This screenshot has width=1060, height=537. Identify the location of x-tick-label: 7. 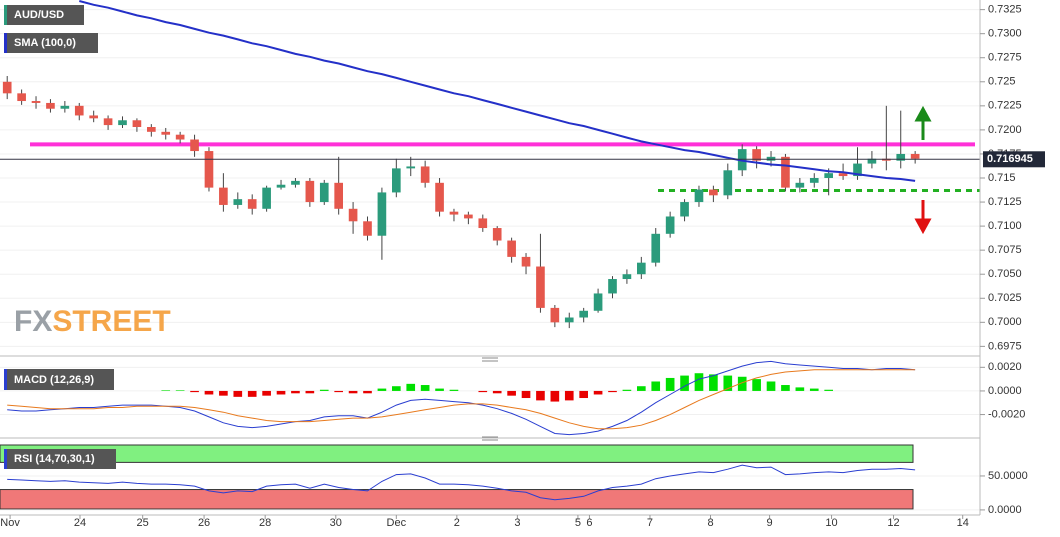
(650, 523).